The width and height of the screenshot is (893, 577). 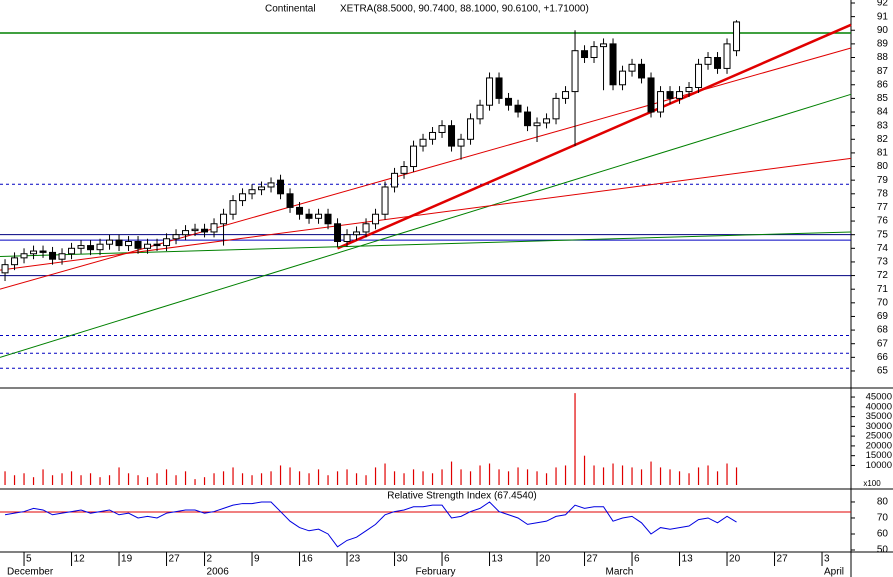 What do you see at coordinates (883, 207) in the screenshot?
I see `y-tick-label: 77` at bounding box center [883, 207].